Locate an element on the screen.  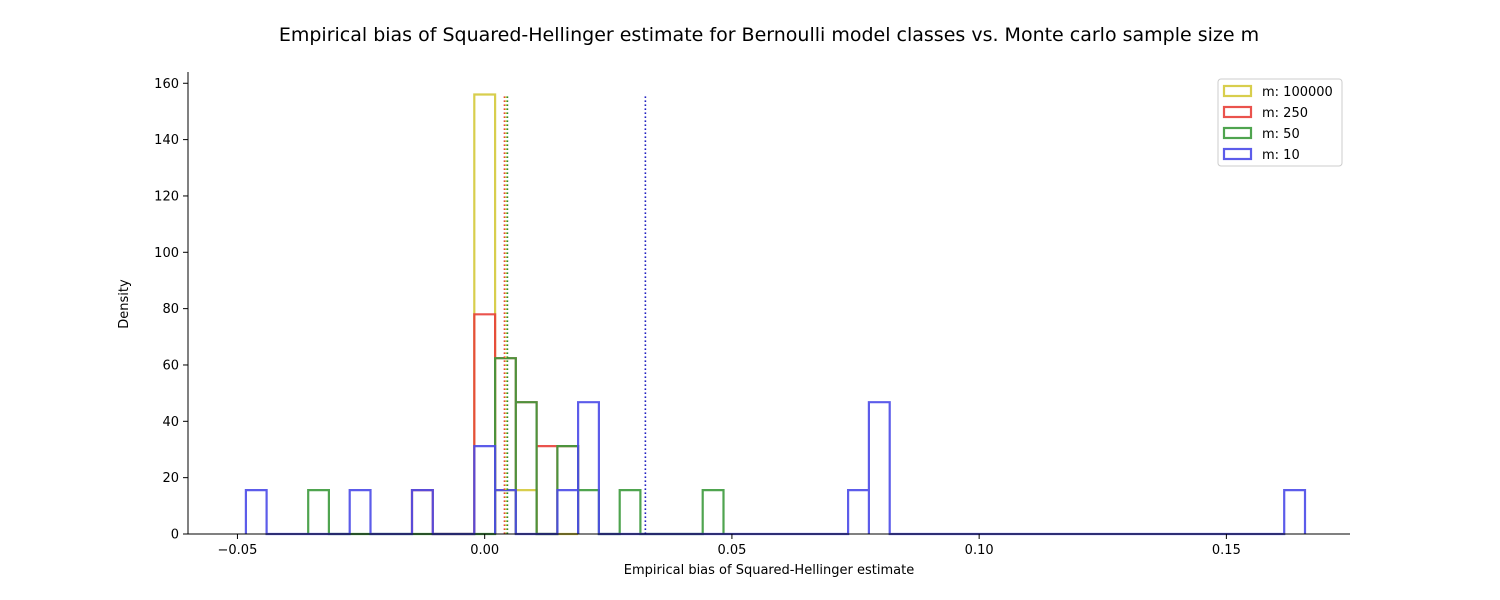
legend-label: m: 100000 is located at coordinates (1297, 92).